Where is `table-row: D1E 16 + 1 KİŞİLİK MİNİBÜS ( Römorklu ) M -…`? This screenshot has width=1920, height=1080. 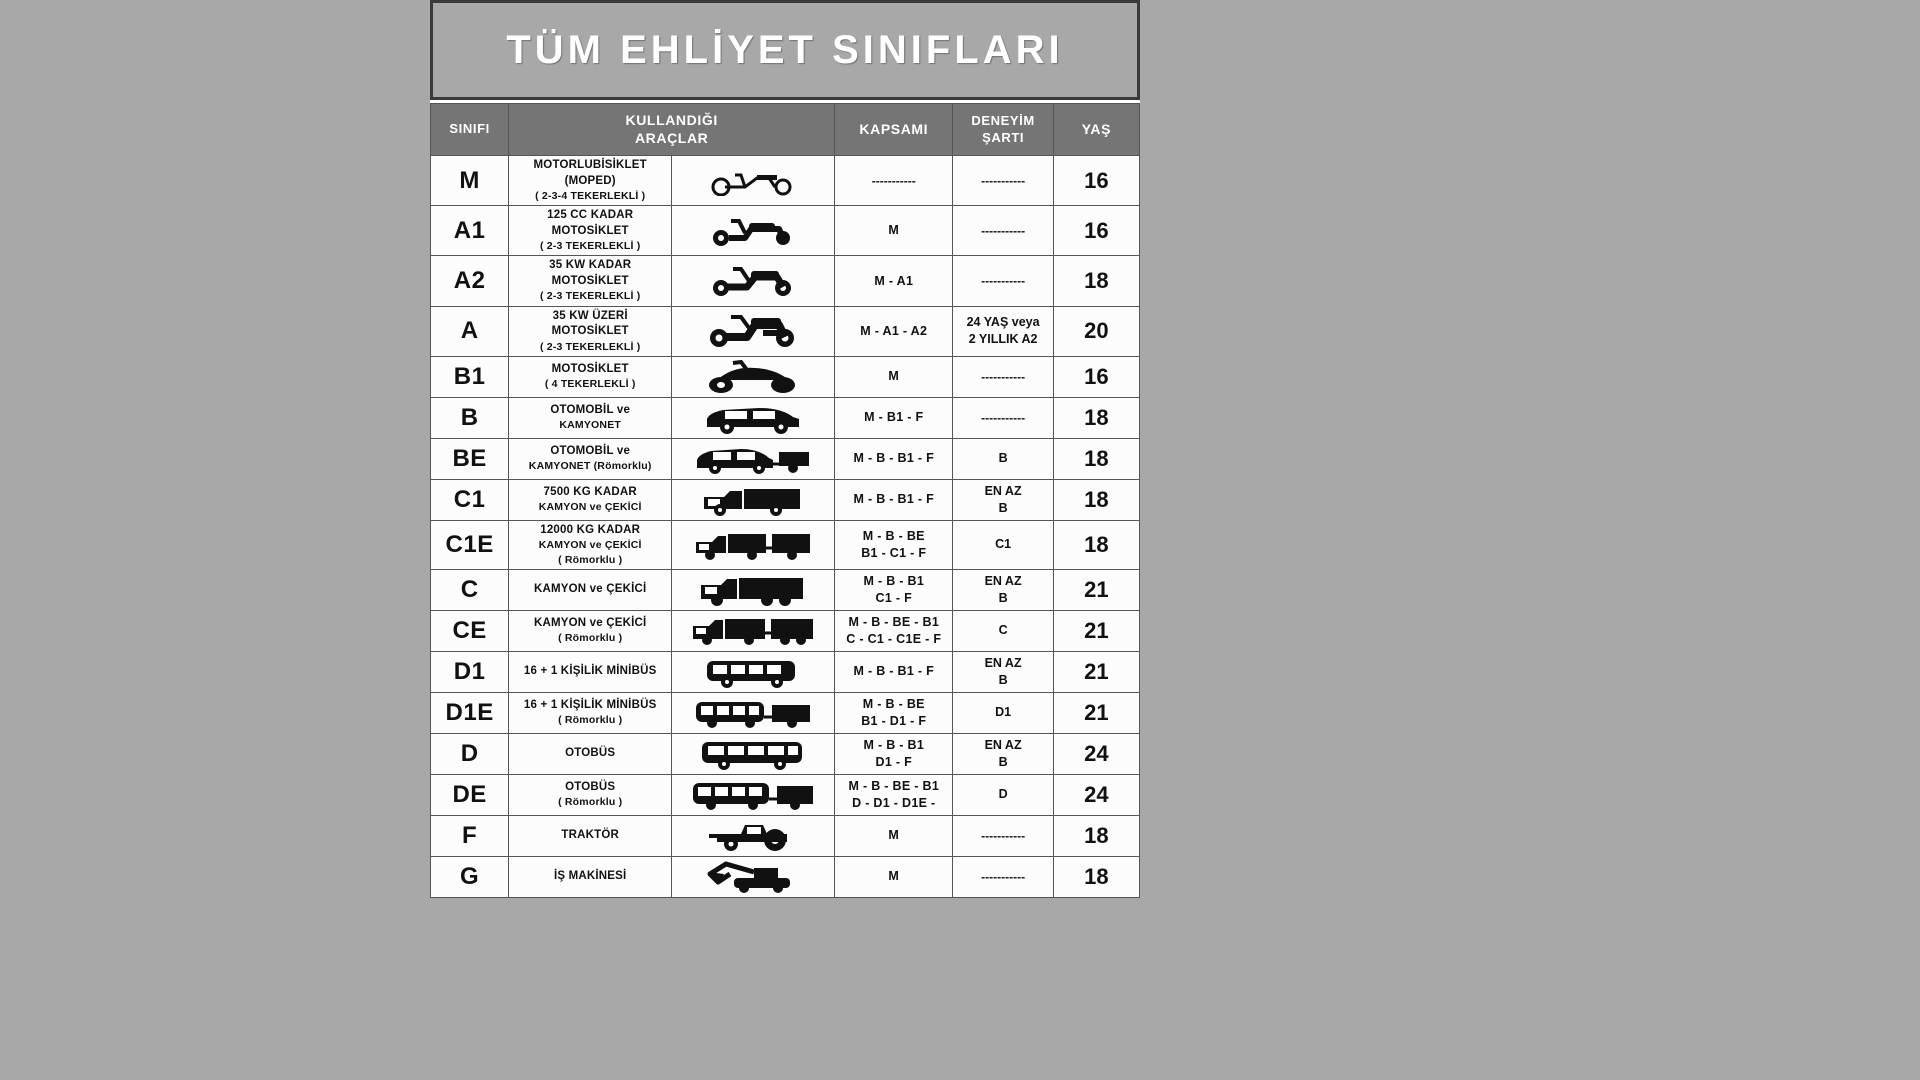
table-row: D1E 16 + 1 KİŞİLİK MİNİBÜS ( Römorklu ) M -… is located at coordinates (785, 712).